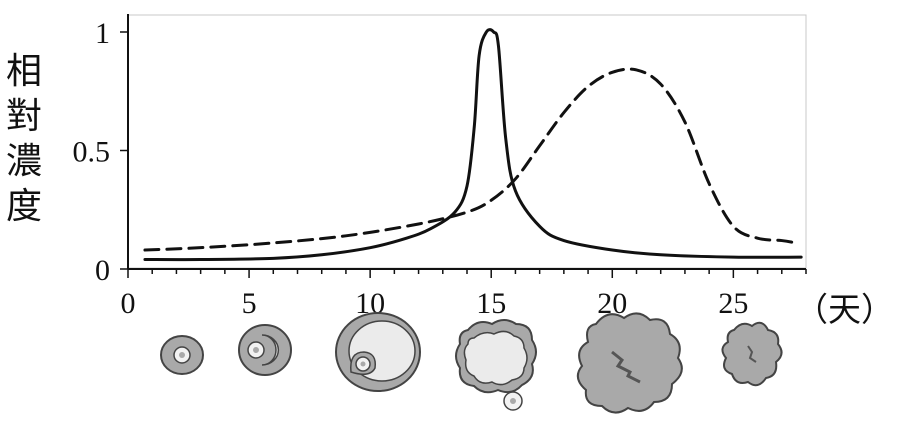 This screenshot has height=421, width=905. I want to click on x-tick-label: 25, so click(733, 303).